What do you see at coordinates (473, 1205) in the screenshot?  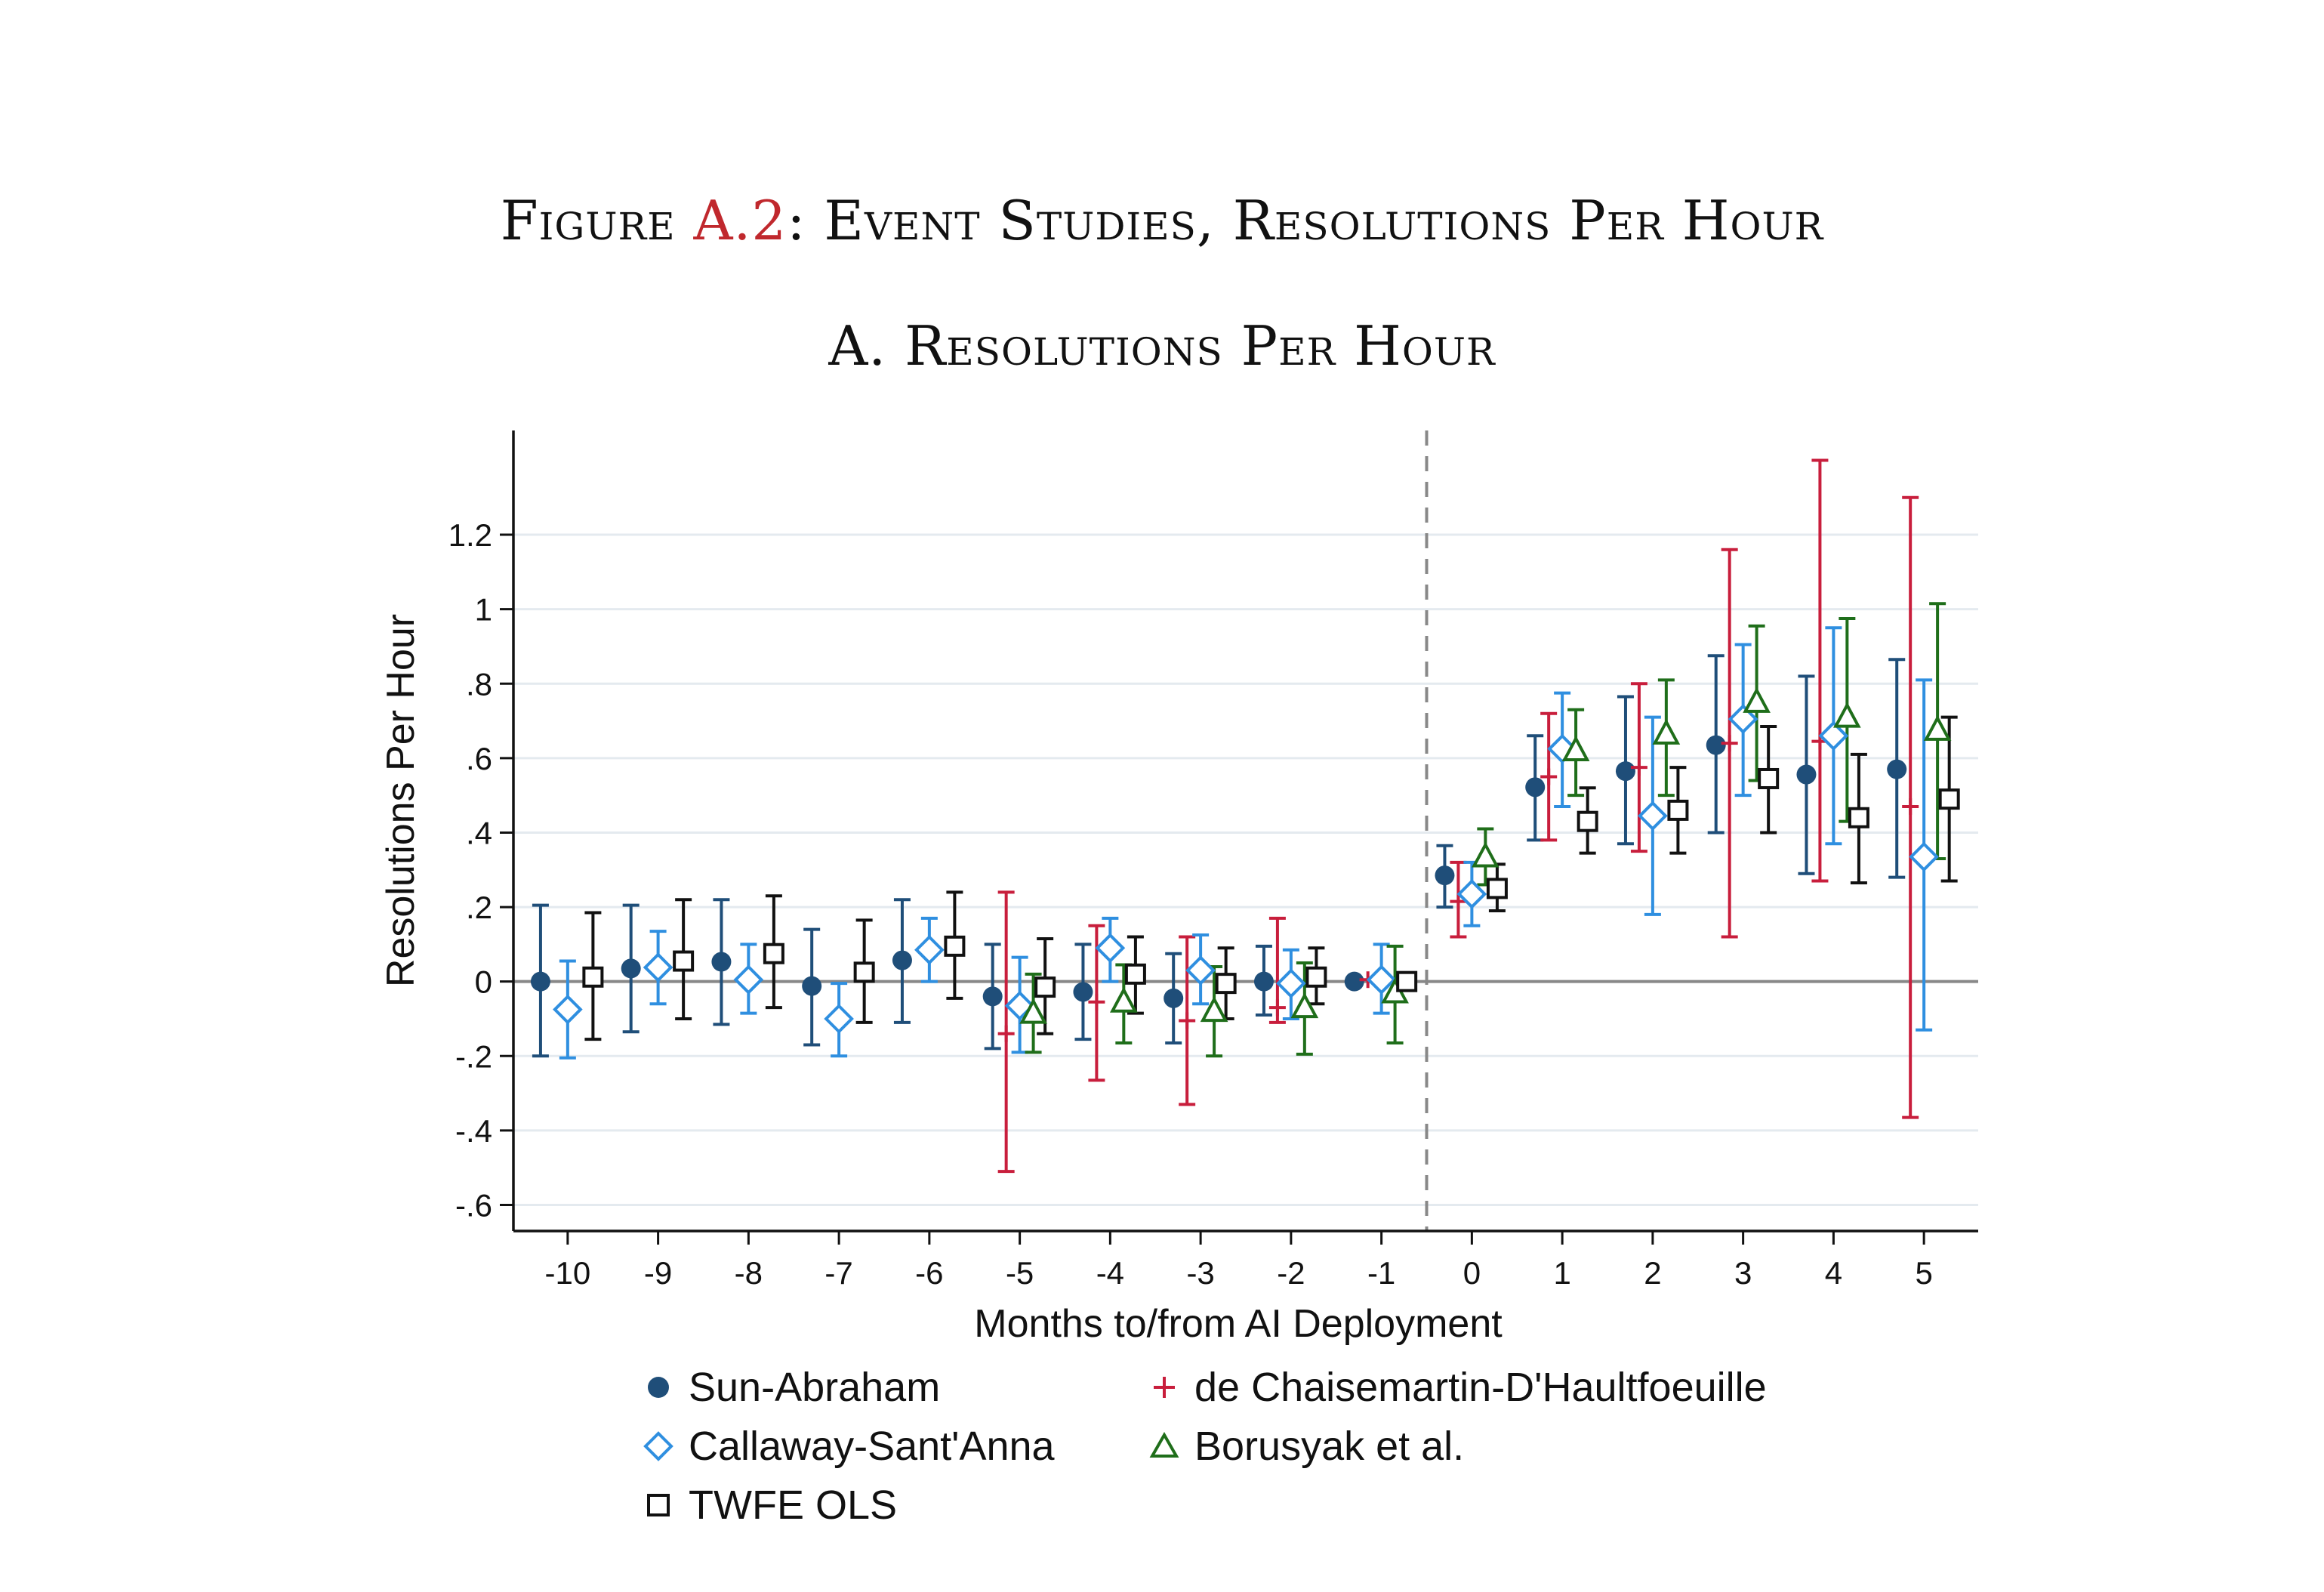 I see `y-tick-label: -.6` at bounding box center [473, 1205].